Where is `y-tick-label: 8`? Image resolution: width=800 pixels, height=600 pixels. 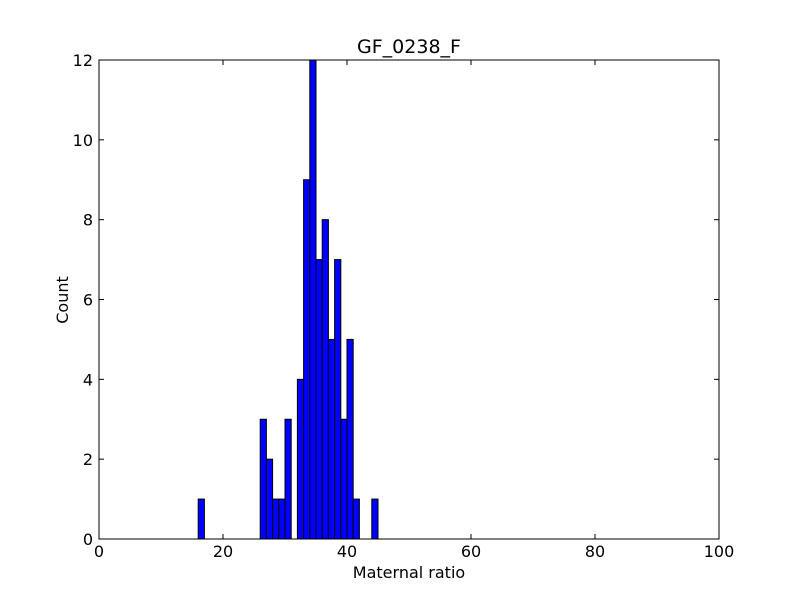 y-tick-label: 8 is located at coordinates (88, 220).